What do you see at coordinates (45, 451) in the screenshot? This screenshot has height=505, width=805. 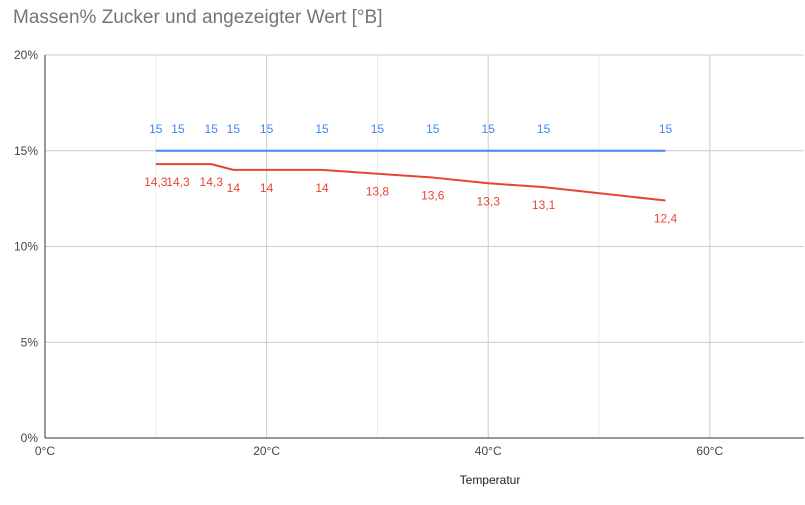 I see `x-tick-label: 0°C` at bounding box center [45, 451].